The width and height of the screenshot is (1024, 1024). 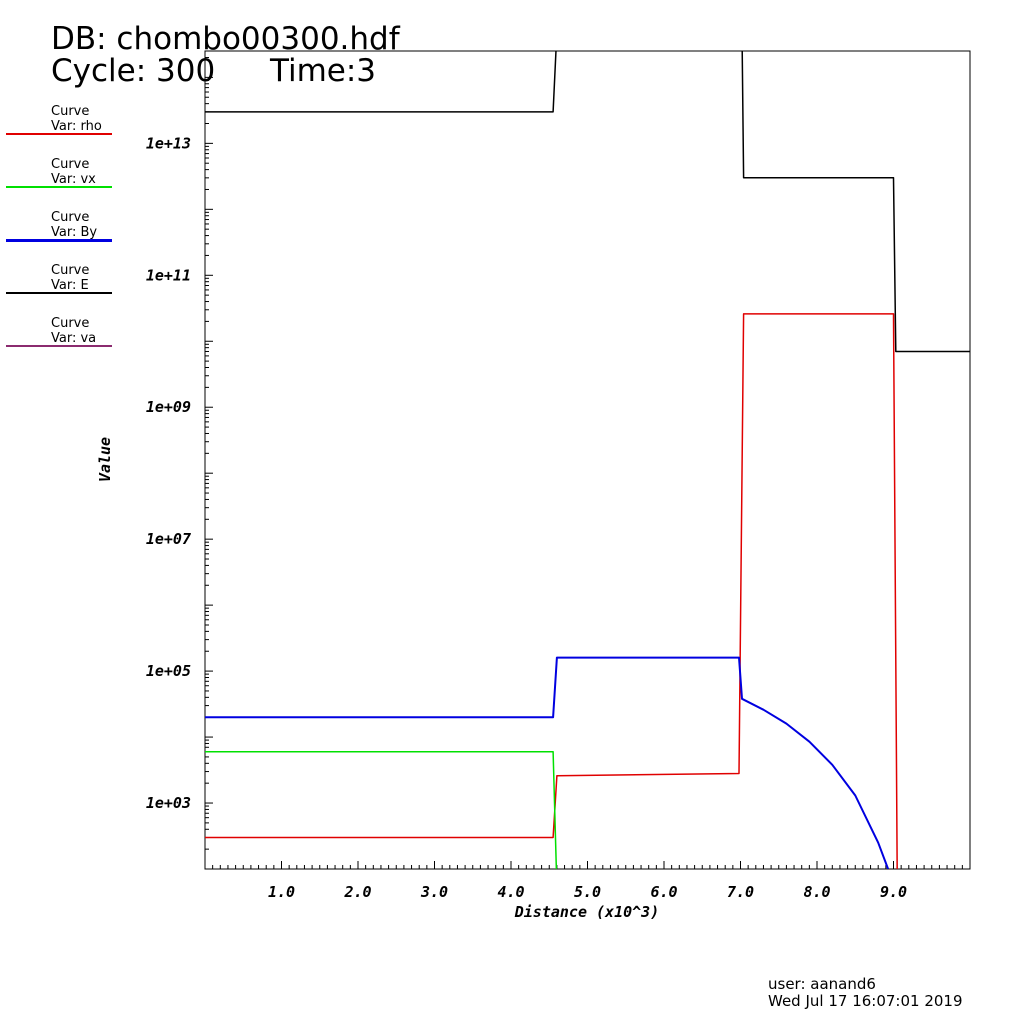 I want to click on footer-user: user: aanand6, so click(x=822, y=984).